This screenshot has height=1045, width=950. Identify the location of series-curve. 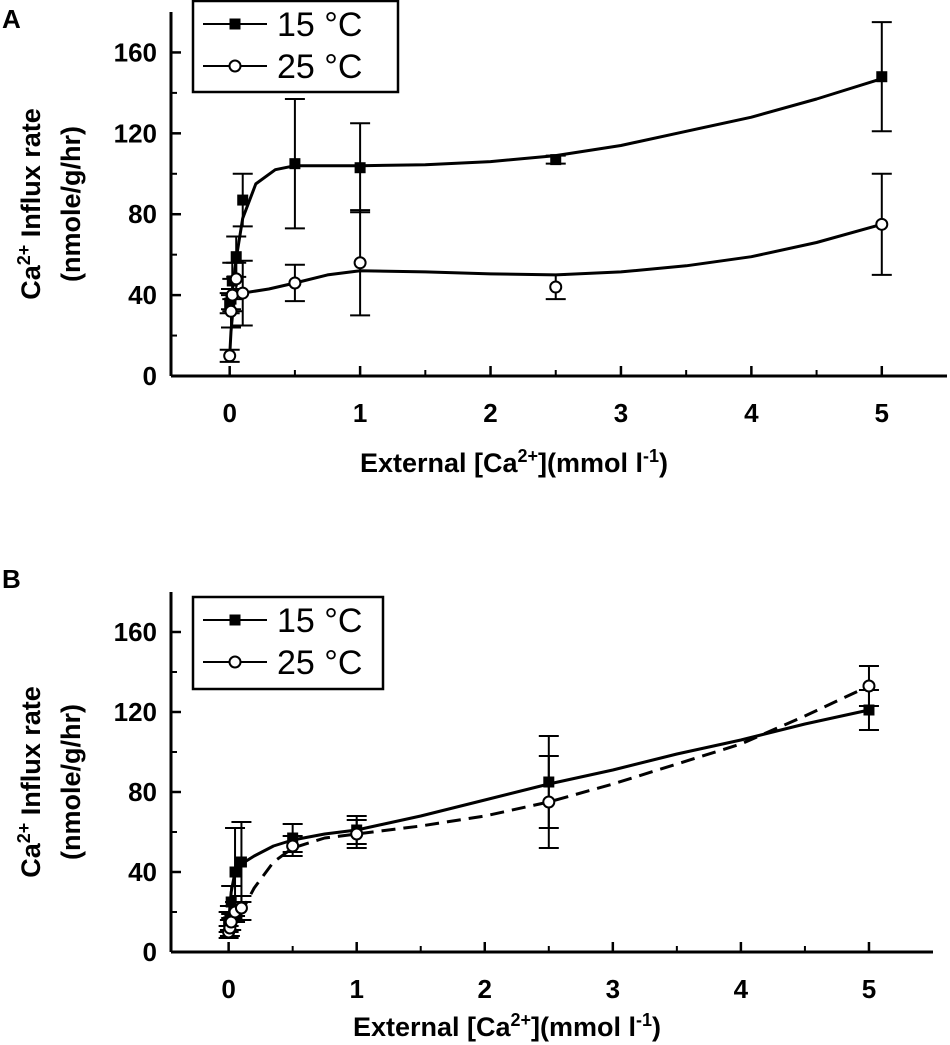
(555, 190).